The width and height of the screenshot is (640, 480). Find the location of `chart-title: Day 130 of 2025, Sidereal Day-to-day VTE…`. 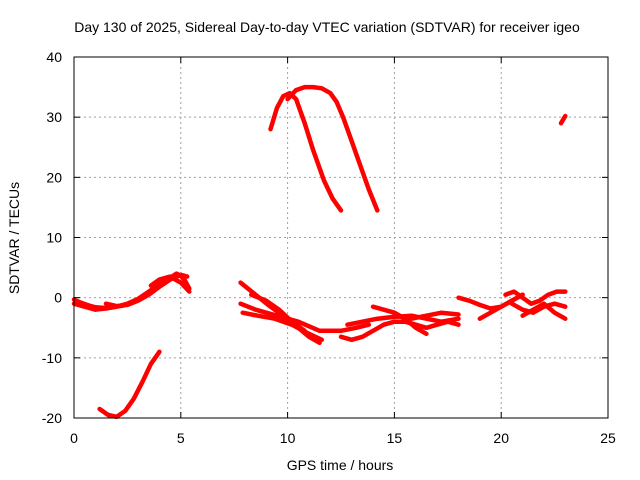

chart-title: Day 130 of 2025, Sidereal Day-to-day VTE… is located at coordinates (327, 27).